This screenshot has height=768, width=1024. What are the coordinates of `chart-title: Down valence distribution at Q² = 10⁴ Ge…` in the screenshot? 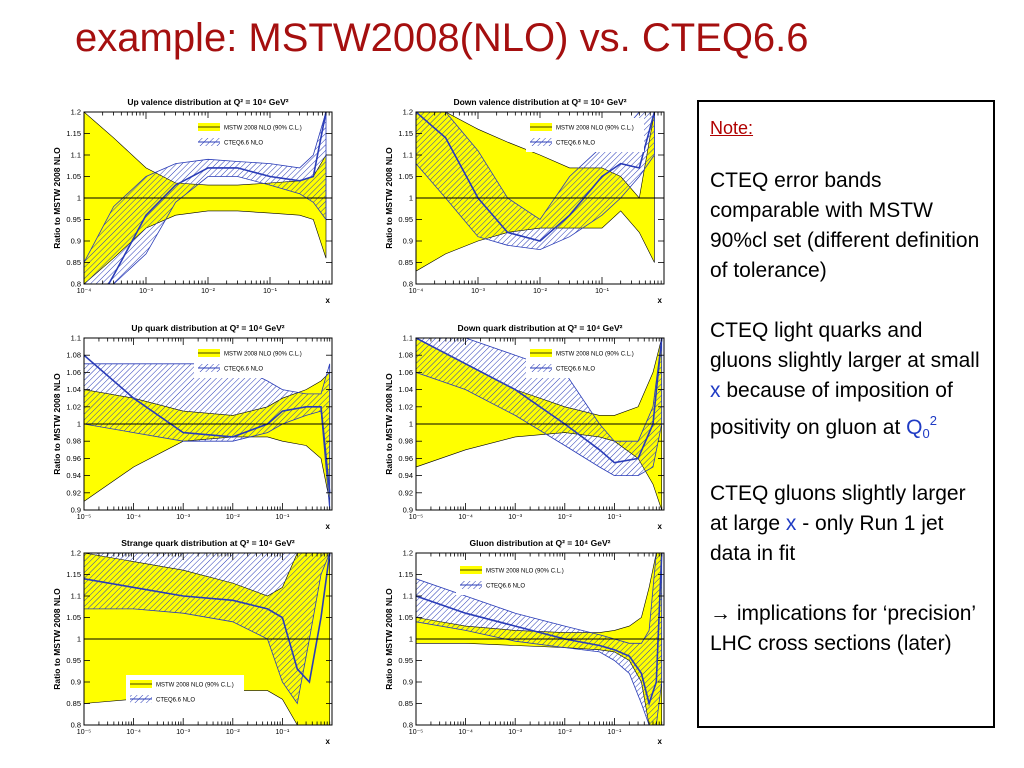 It's located at (539, 102).